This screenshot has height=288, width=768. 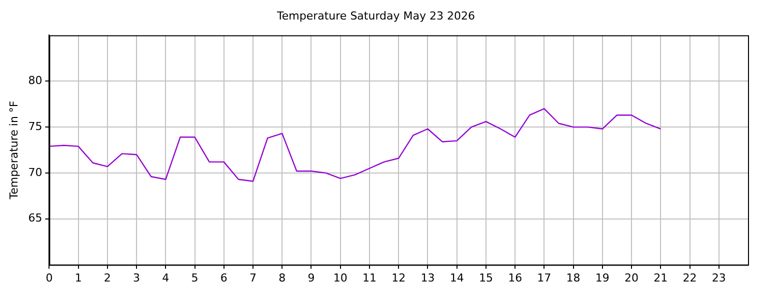 What do you see at coordinates (253, 277) in the screenshot?
I see `x-tick-label: 7` at bounding box center [253, 277].